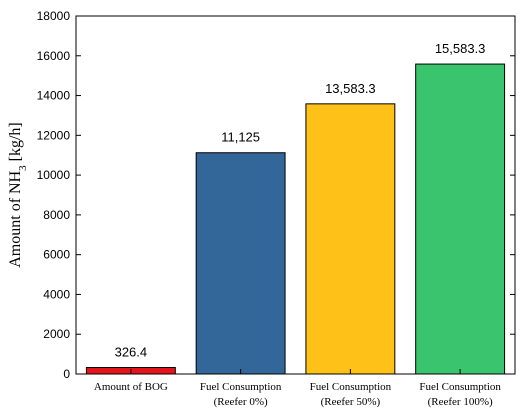 Image resolution: width=525 pixels, height=415 pixels. I want to click on y-tick-label: 18000, so click(54, 16).